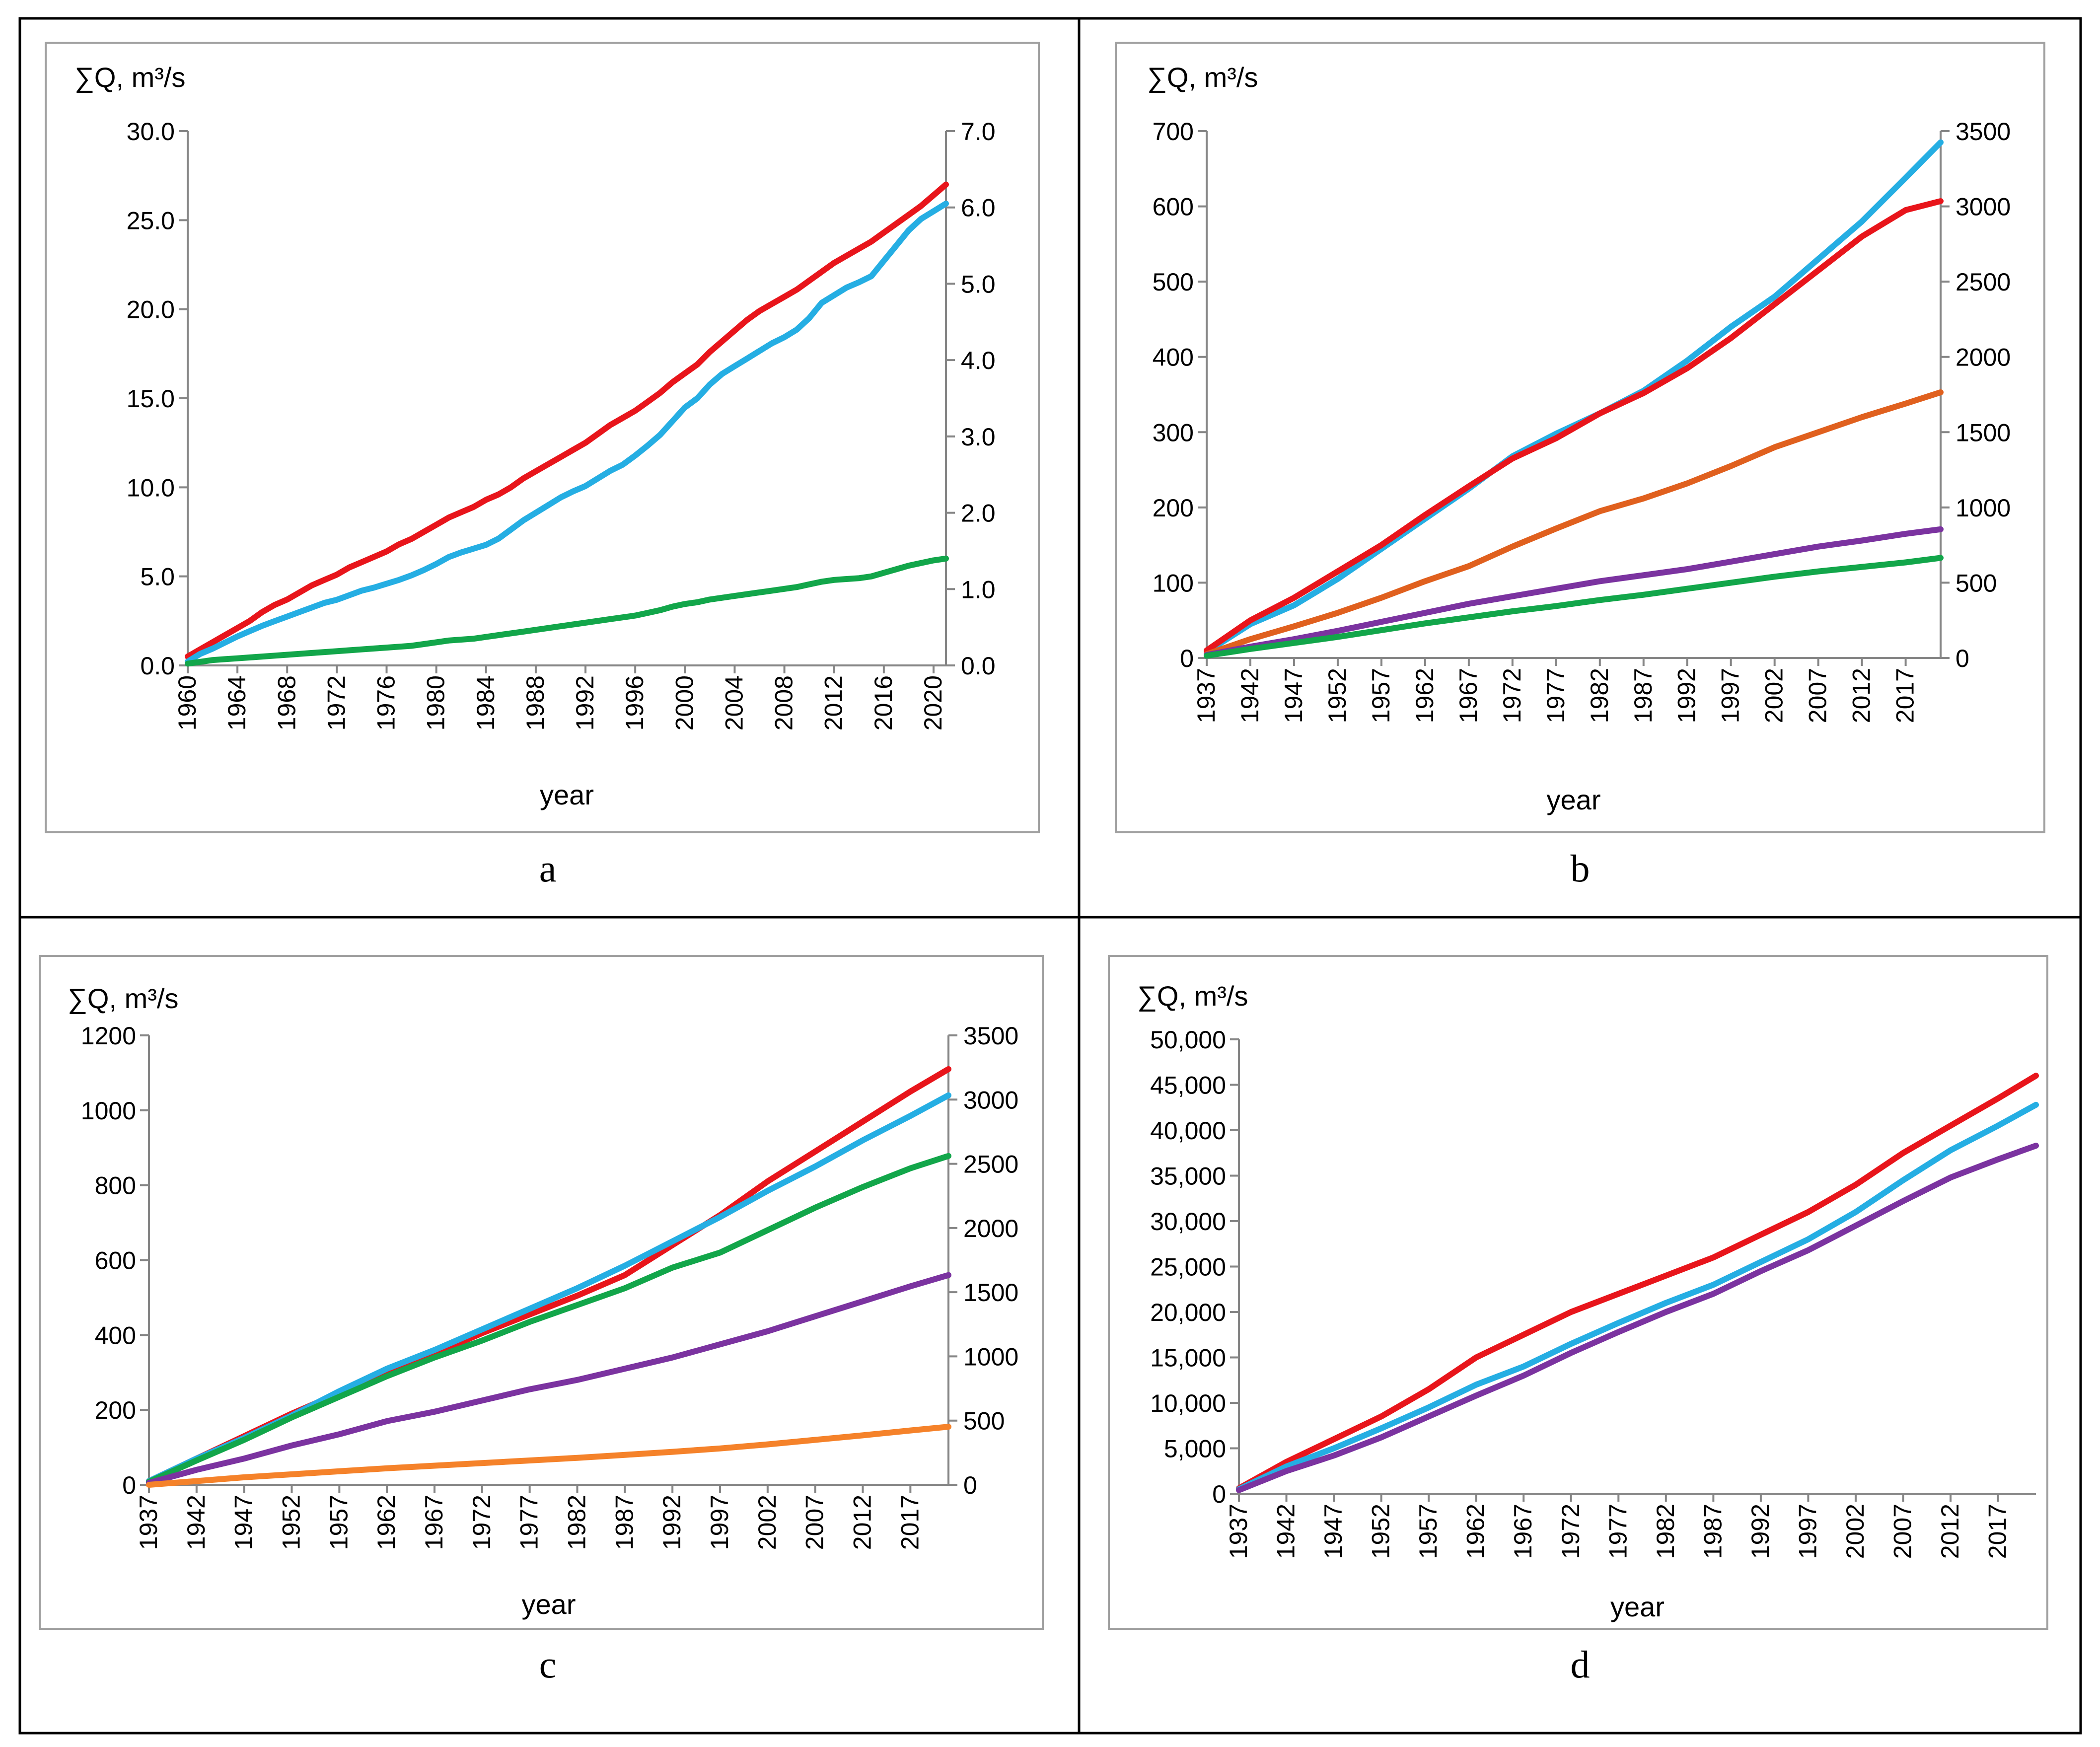  I want to click on y-tick-label-left: 700, so click(1174, 132).